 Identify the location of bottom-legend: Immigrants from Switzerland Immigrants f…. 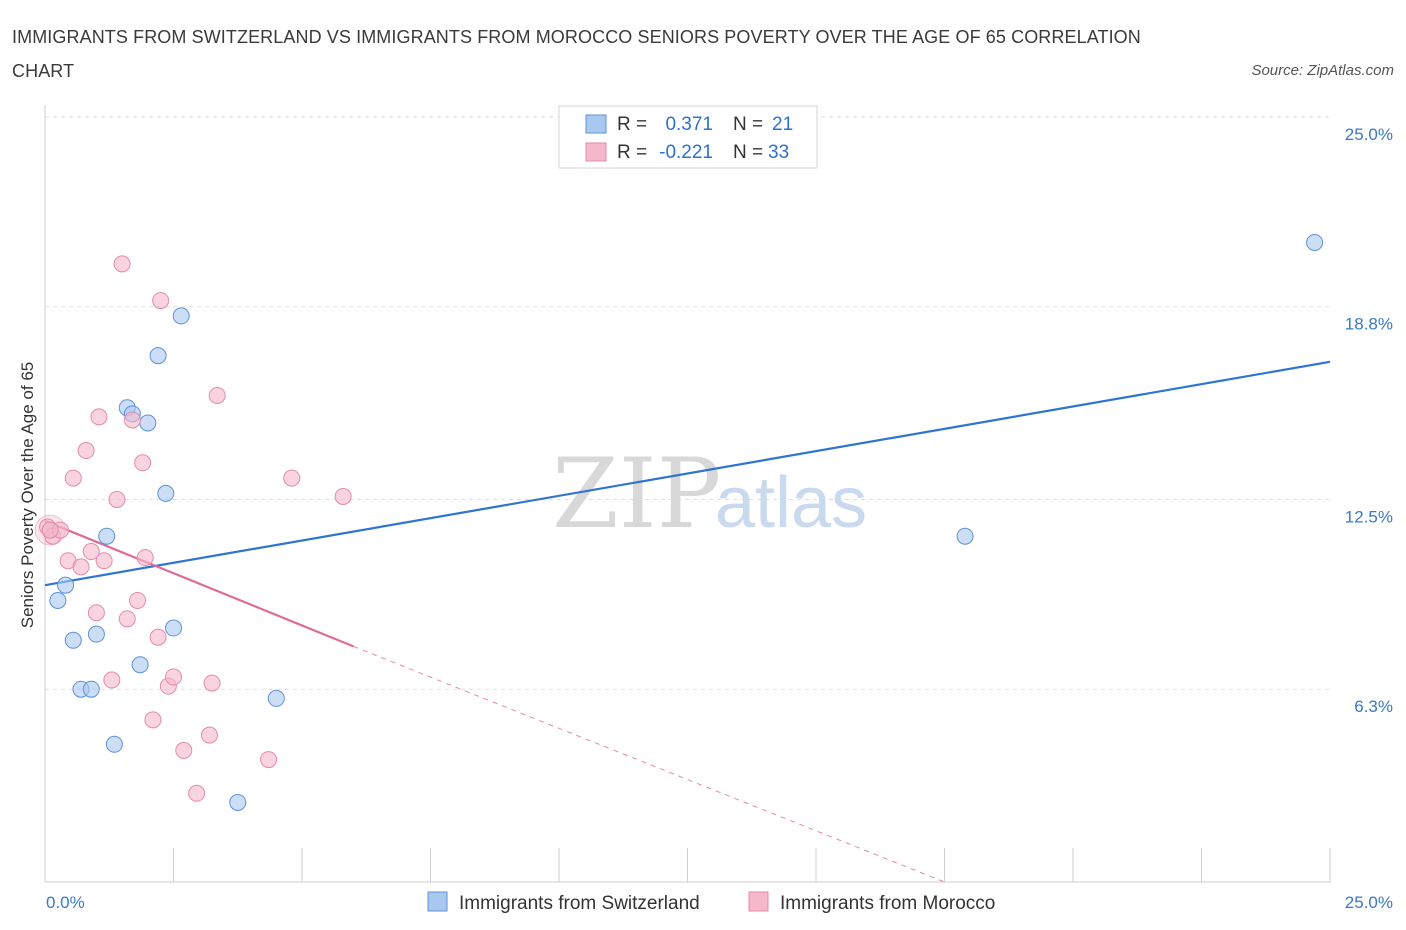
(711, 902).